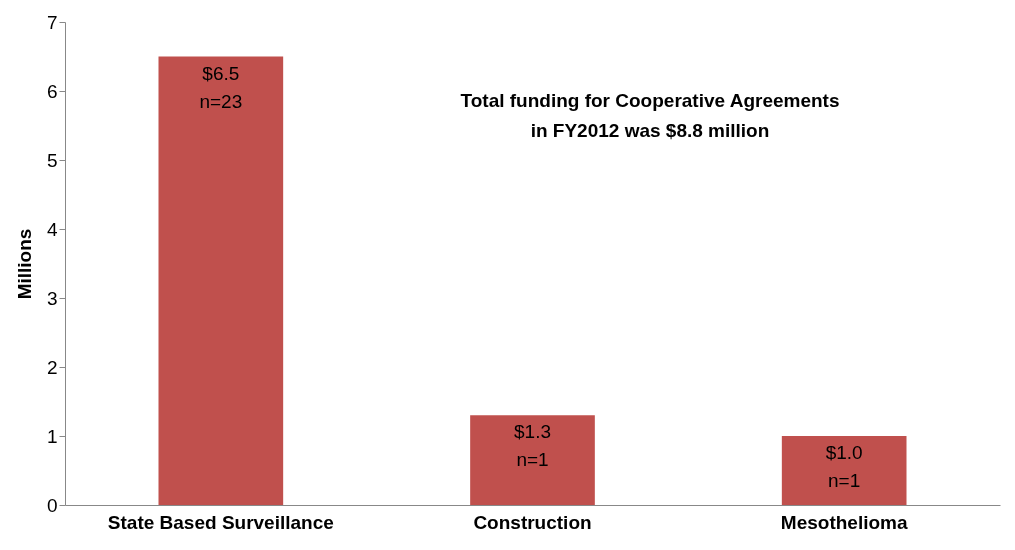 The height and width of the screenshot is (550, 1015). I want to click on y-tick-label: 7, so click(52, 22).